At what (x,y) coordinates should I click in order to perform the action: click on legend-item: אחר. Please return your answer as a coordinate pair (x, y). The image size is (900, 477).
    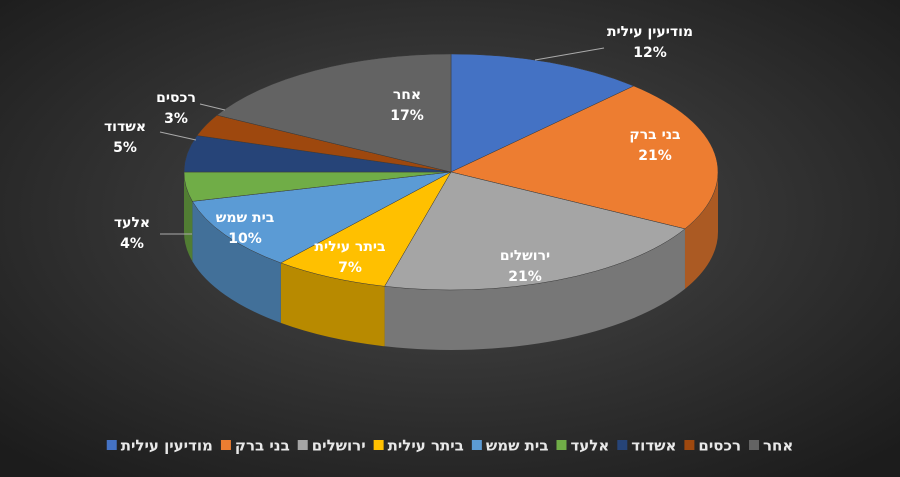
    Looking at the image, I should click on (770, 446).